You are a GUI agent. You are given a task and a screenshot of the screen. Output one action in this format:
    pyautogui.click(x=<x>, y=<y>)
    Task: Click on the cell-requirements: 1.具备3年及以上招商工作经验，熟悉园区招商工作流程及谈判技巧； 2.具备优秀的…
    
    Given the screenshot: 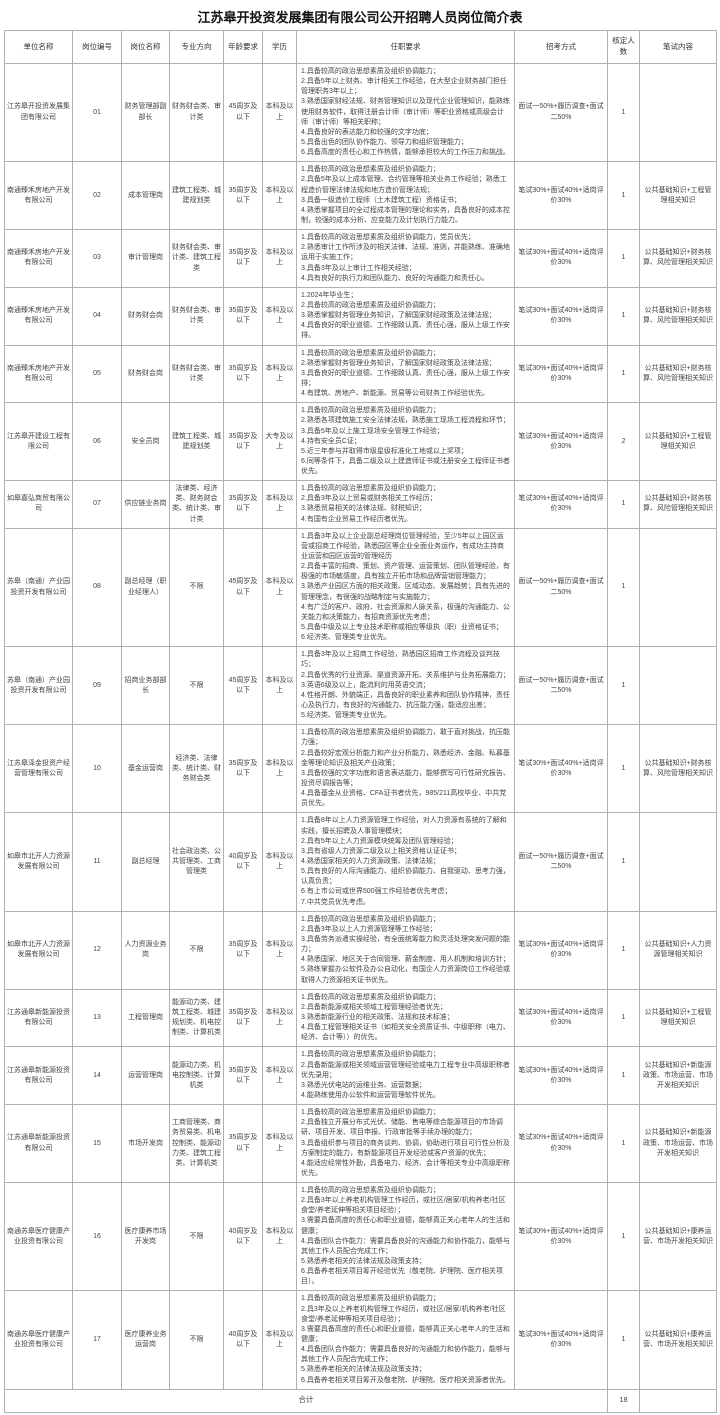 What is the action you would take?
    pyautogui.click(x=405, y=686)
    